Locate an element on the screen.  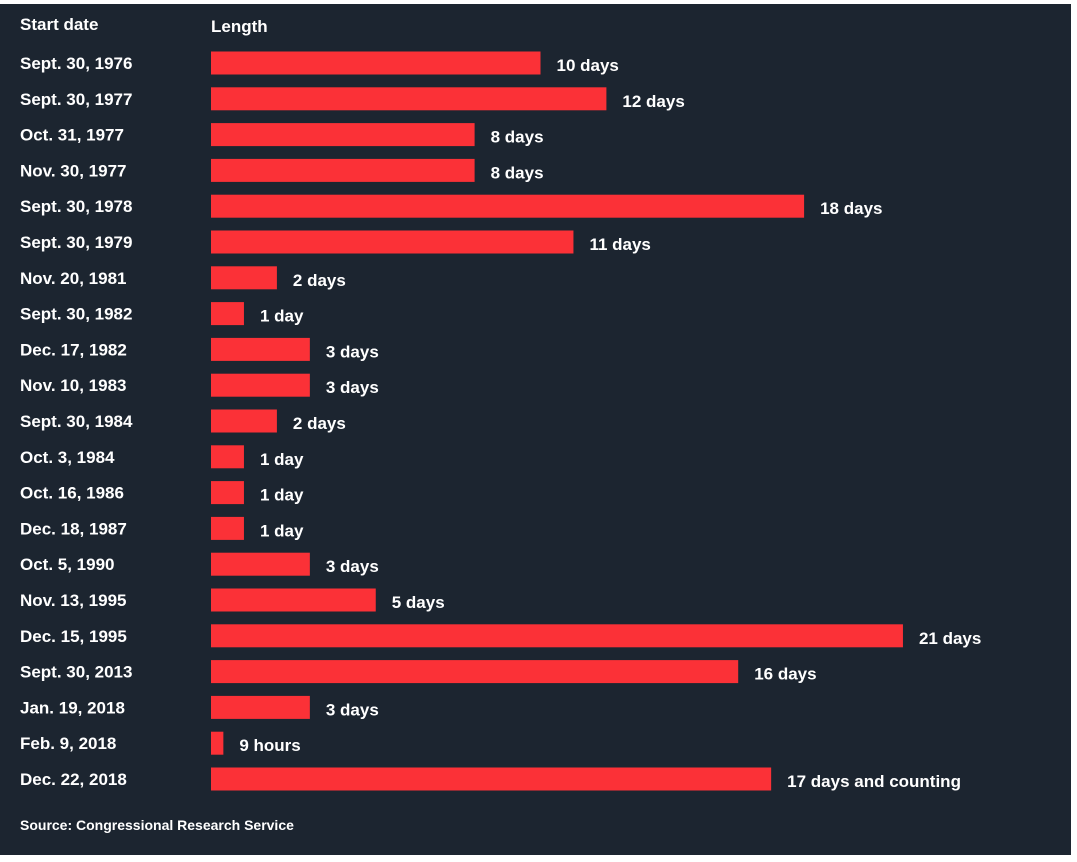
category-label: Sept. 30, 2013 is located at coordinates (76, 672).